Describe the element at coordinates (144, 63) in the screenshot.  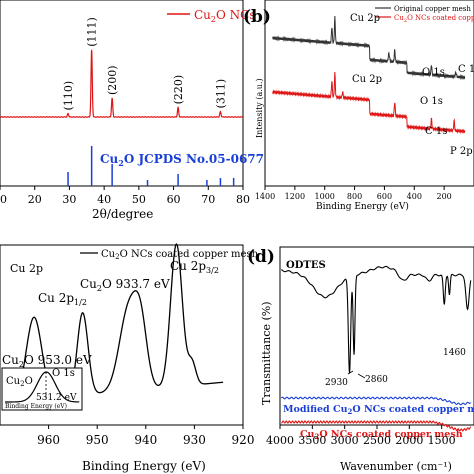
I see `panel-a-peak-labels: (110) (111) (200) (220) (311)` at that location.